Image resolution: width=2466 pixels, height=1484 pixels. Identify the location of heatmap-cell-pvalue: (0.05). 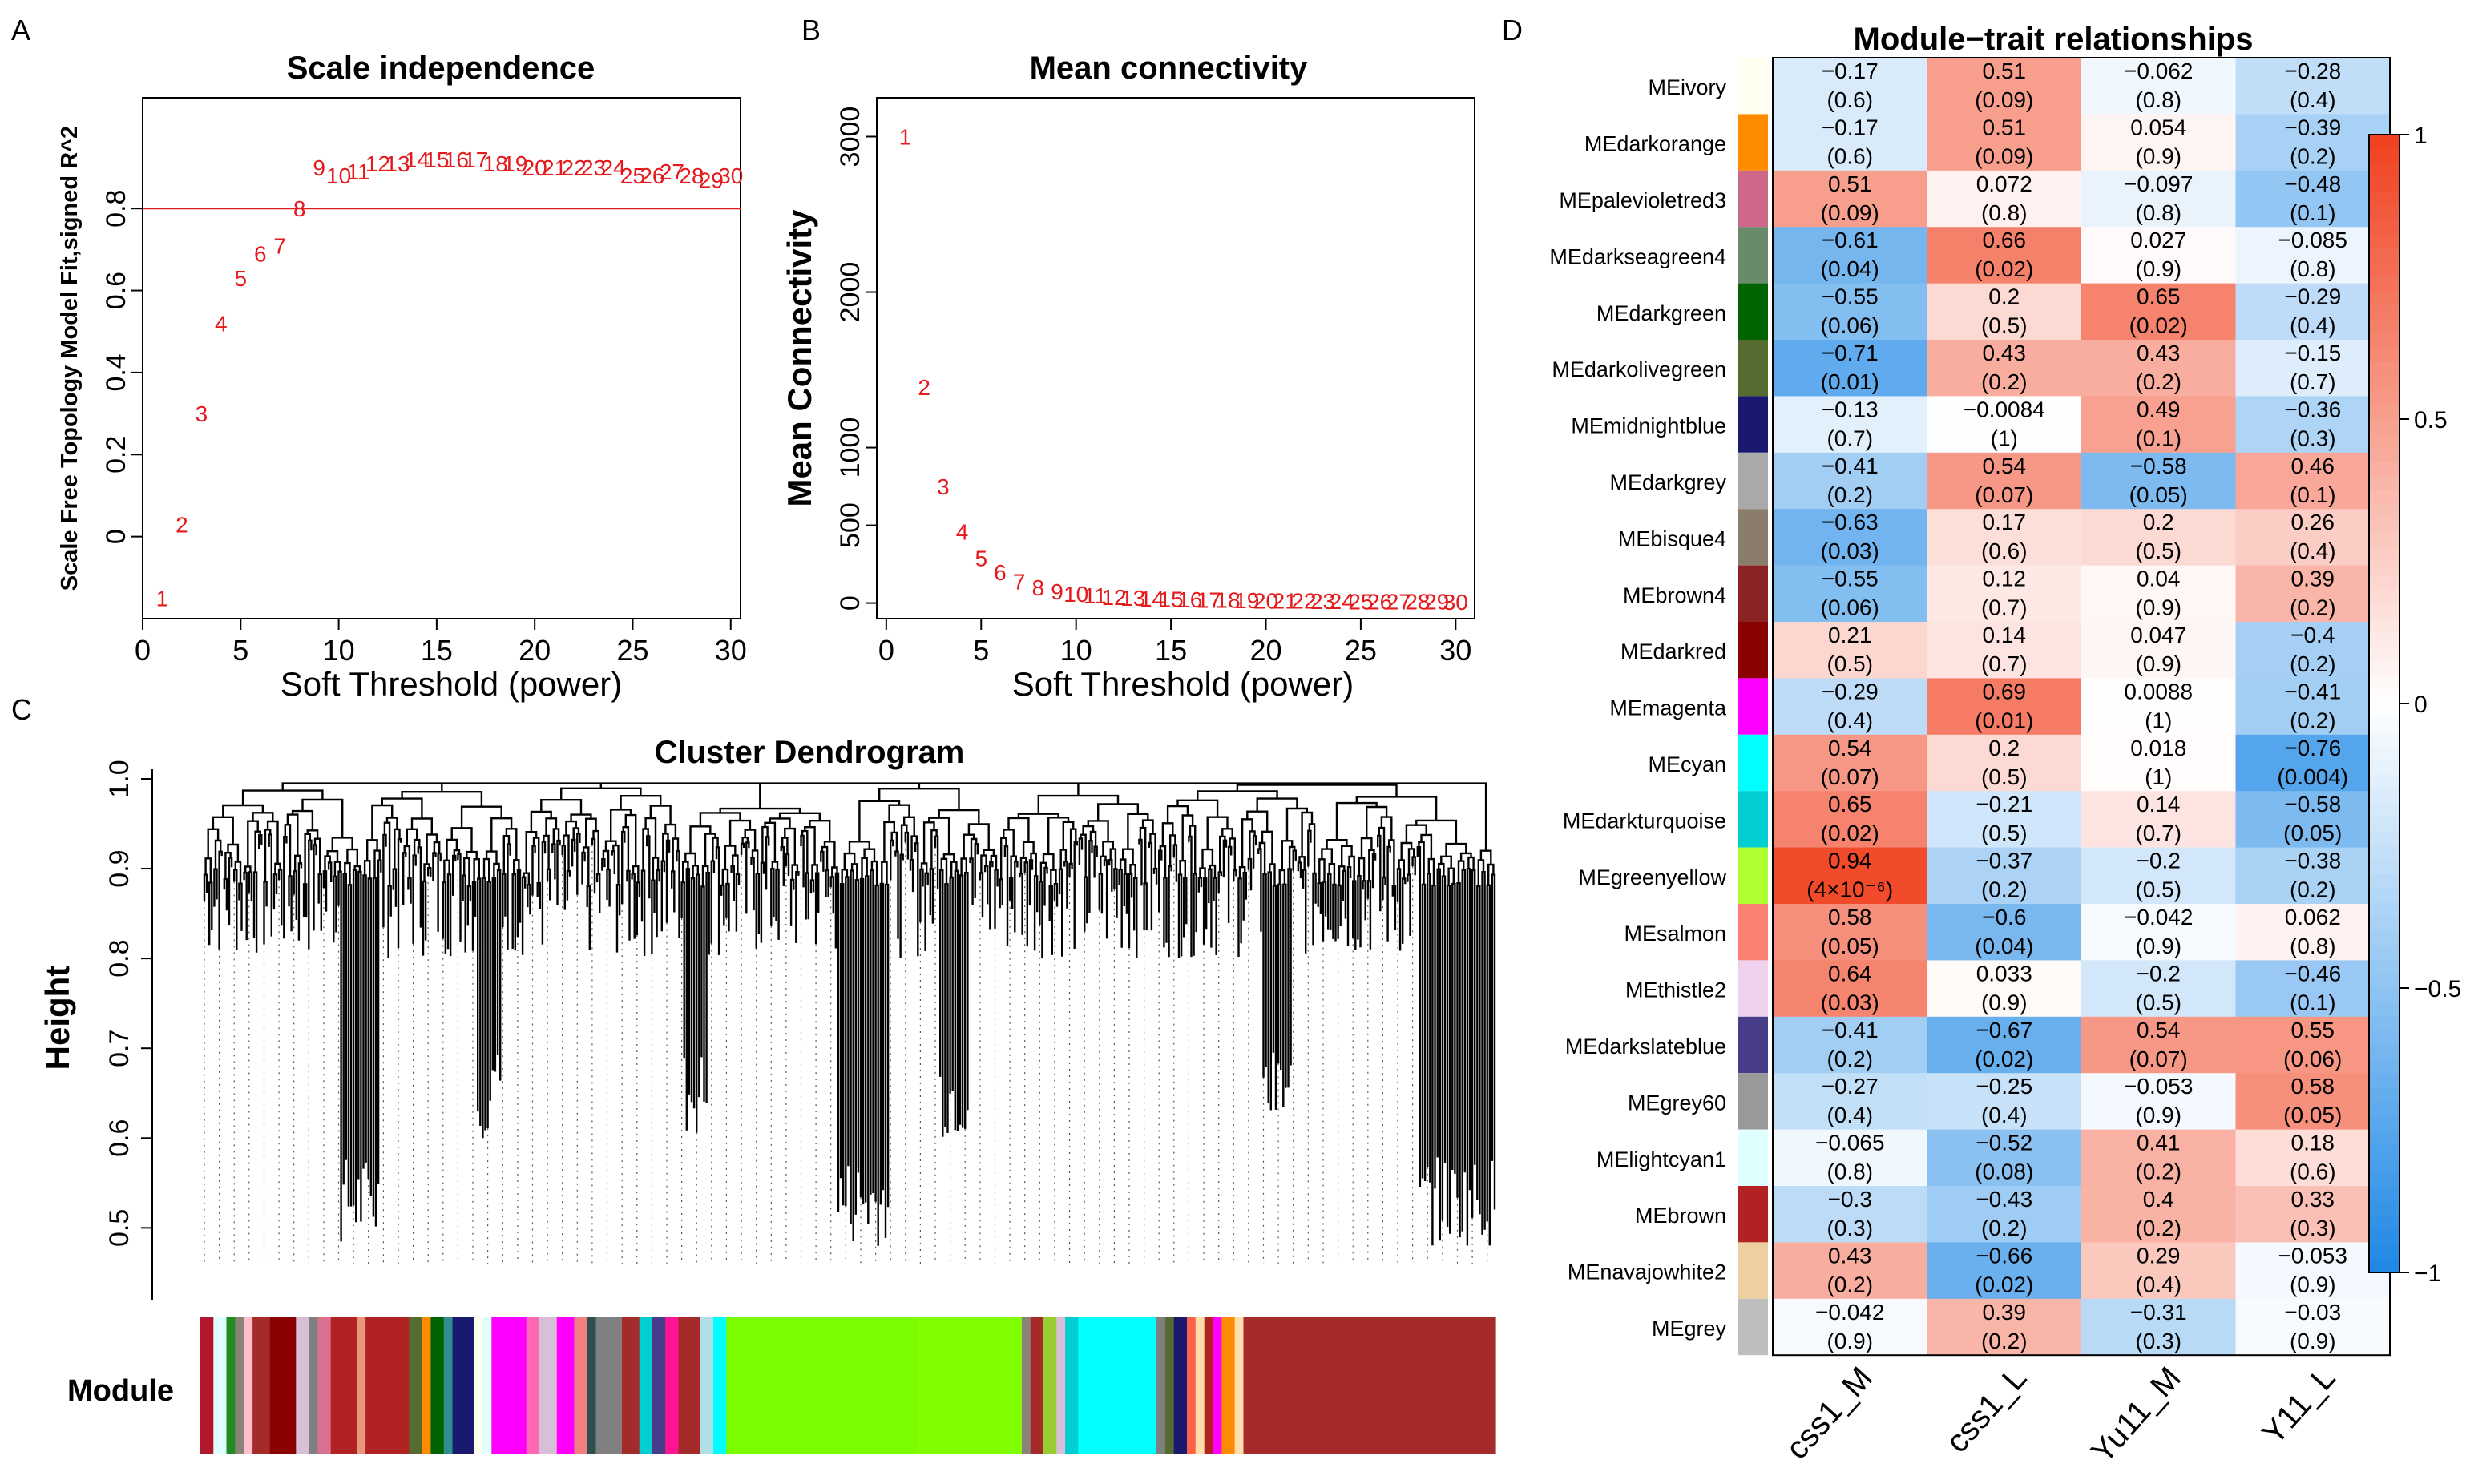
(2312, 833).